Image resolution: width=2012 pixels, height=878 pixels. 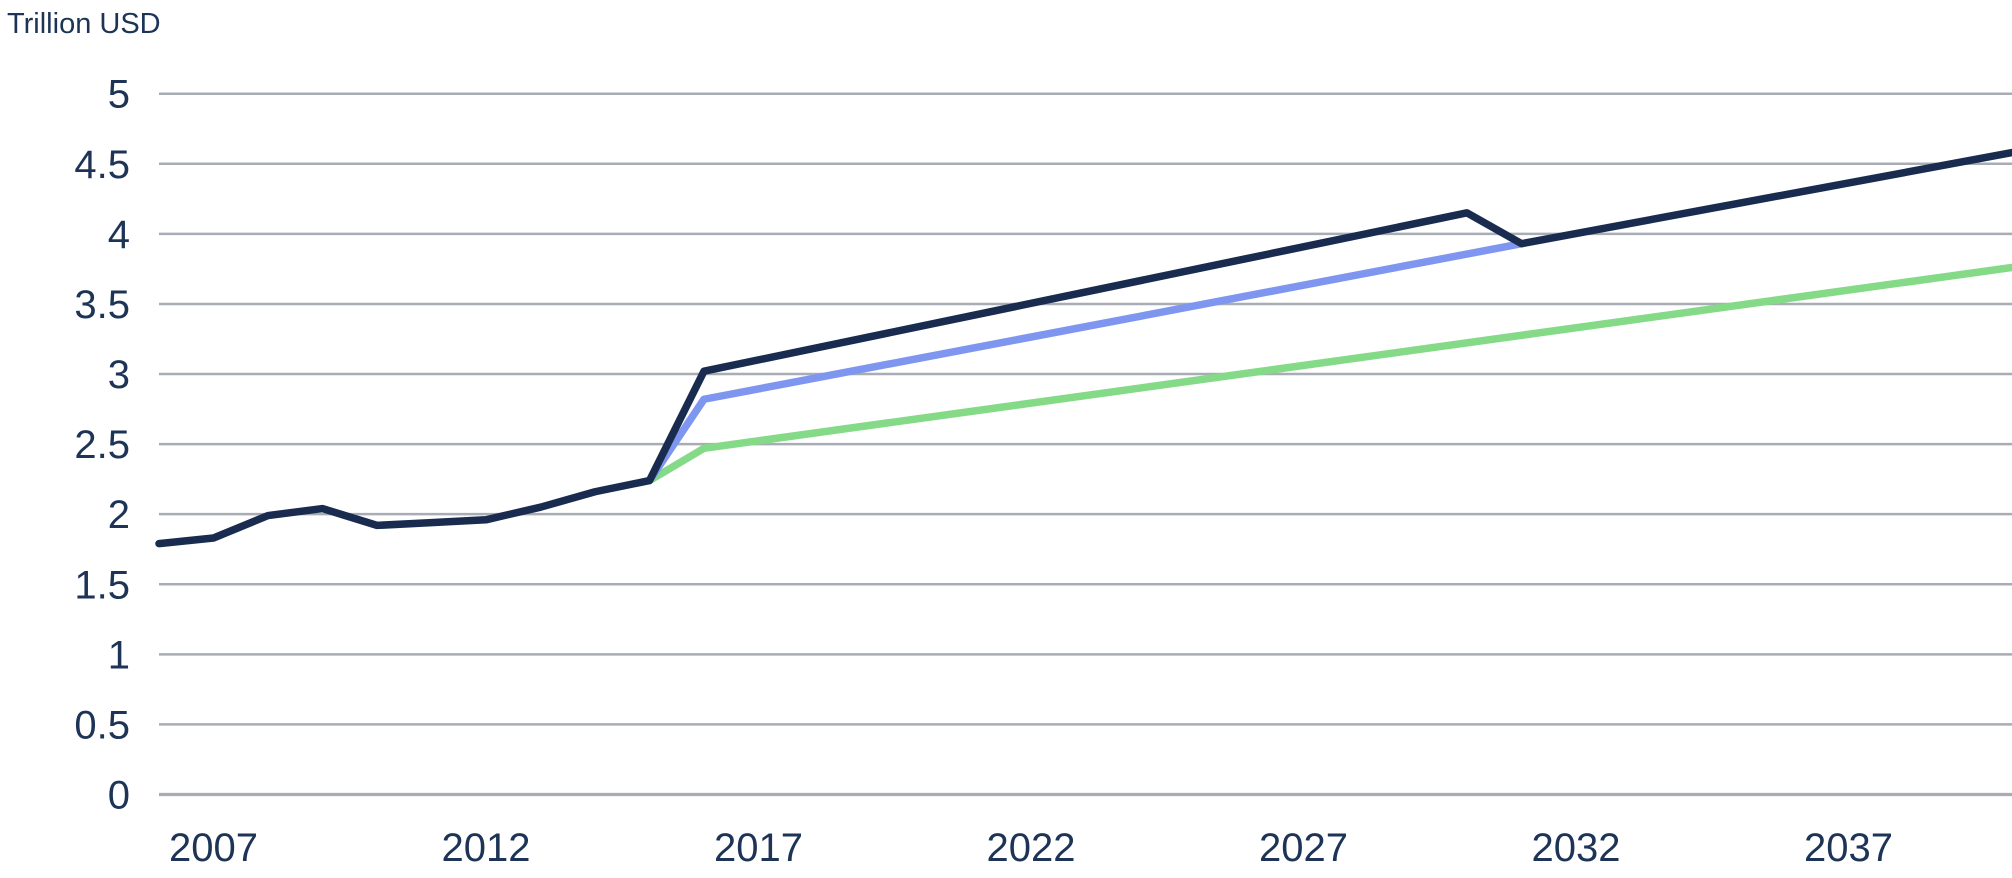 I want to click on y-axis-labels-group: 0 0.5 1 1.5 2 2.5 3 3.5 4 4.5 5, so click(x=102, y=445).